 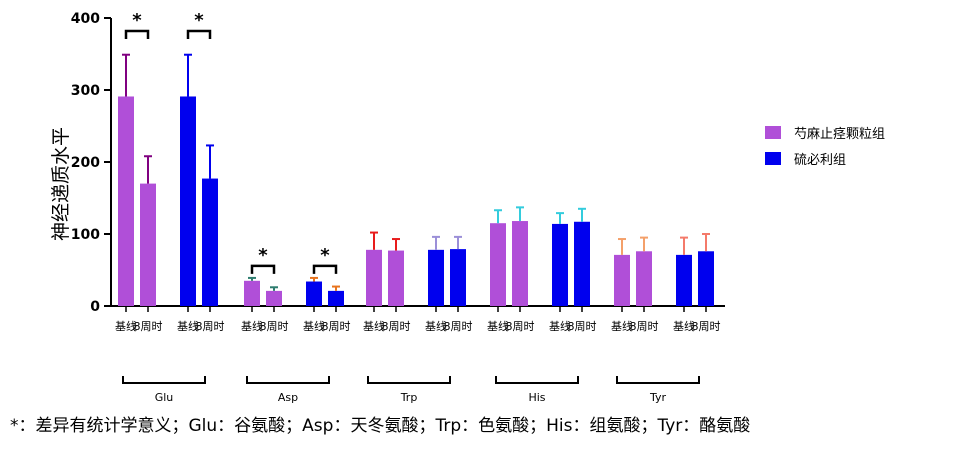 I want to click on bar-glu-s2-baseline, so click(x=188, y=201).